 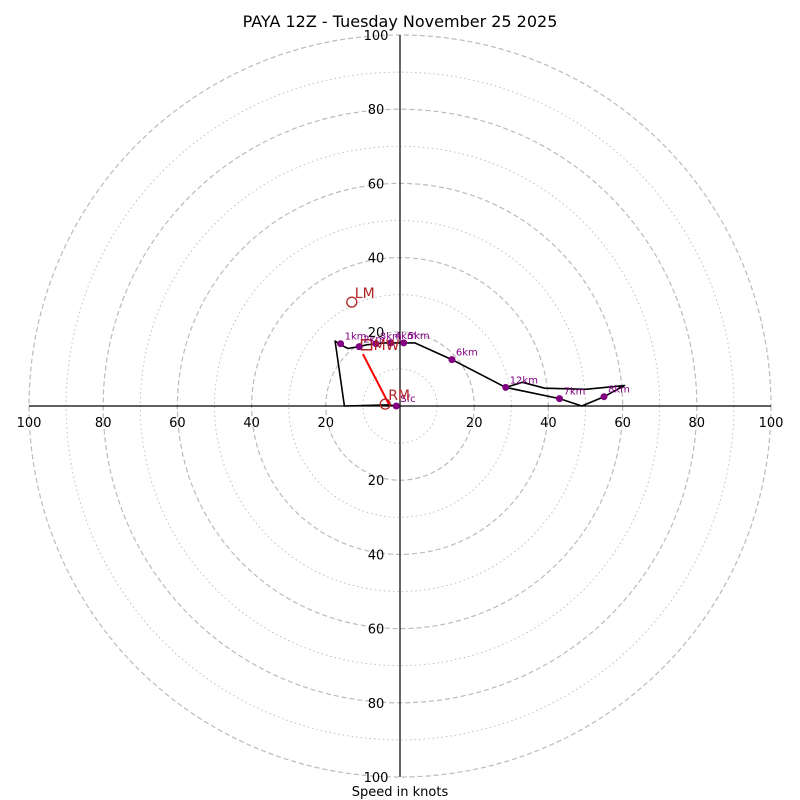 I want to click on x-axis-label: Speed in knots, so click(x=400, y=792).